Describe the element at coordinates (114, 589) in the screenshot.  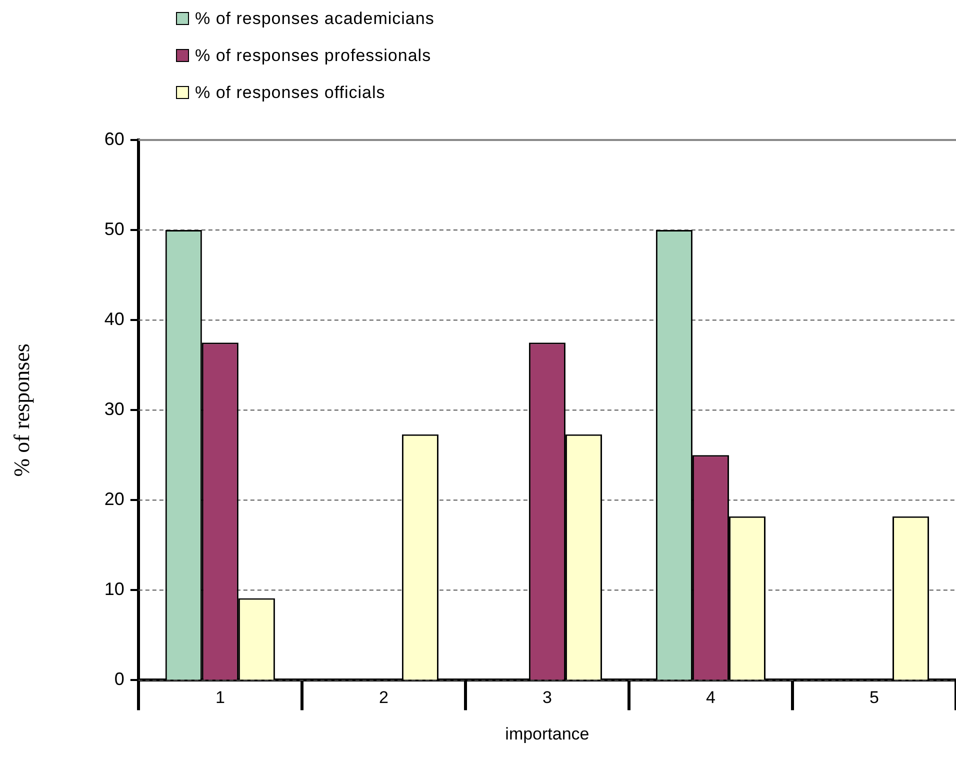
I see `y-tick-label: 10` at that location.